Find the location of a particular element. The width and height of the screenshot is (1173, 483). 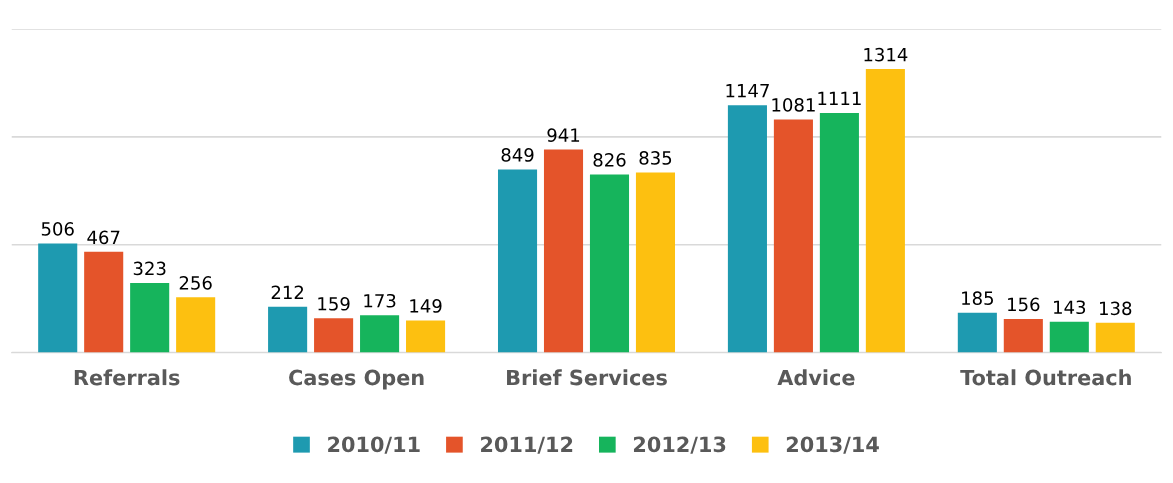

data-label: 506 is located at coordinates (57, 229).